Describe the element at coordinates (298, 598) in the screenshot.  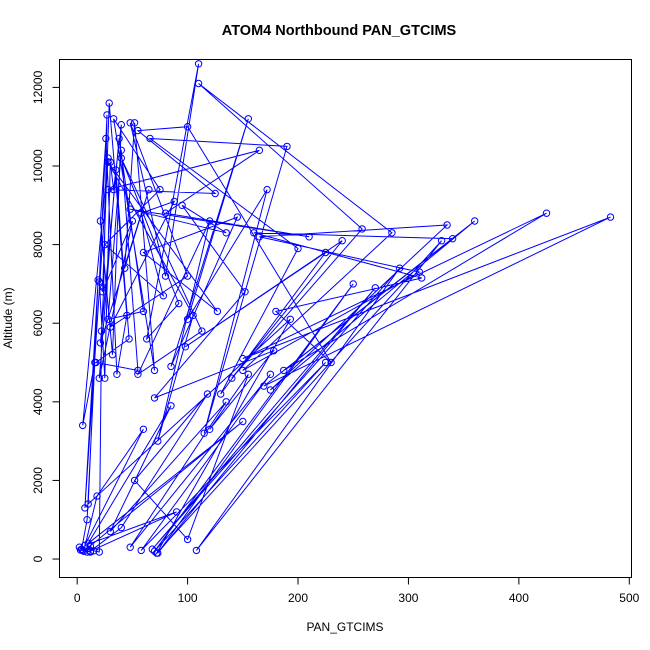
I see `x-tick-label: 200` at that location.